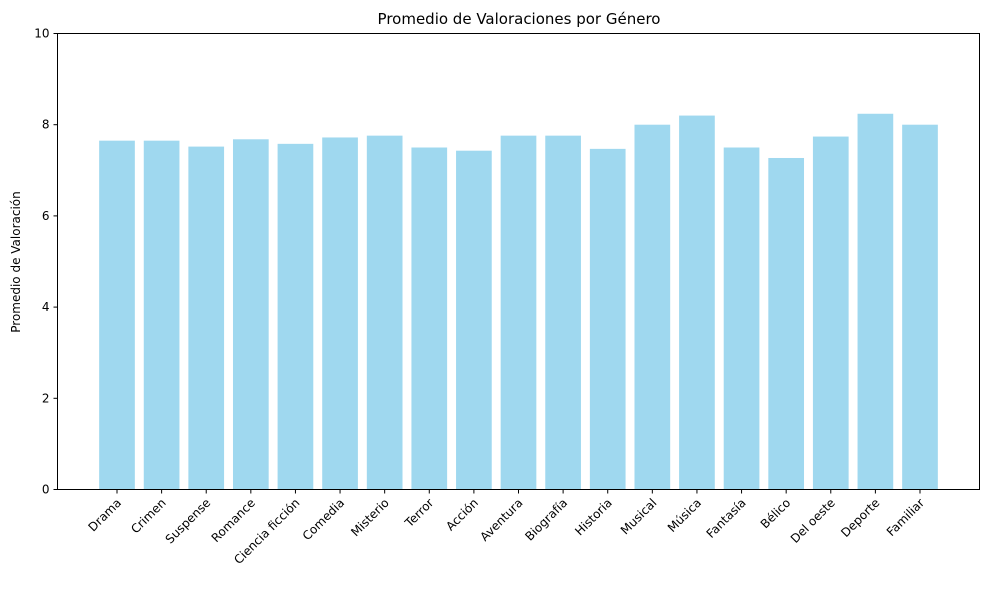 The width and height of the screenshot is (989, 590). Describe the element at coordinates (726, 518) in the screenshot. I see `x-tick-label: Fantasía` at that location.